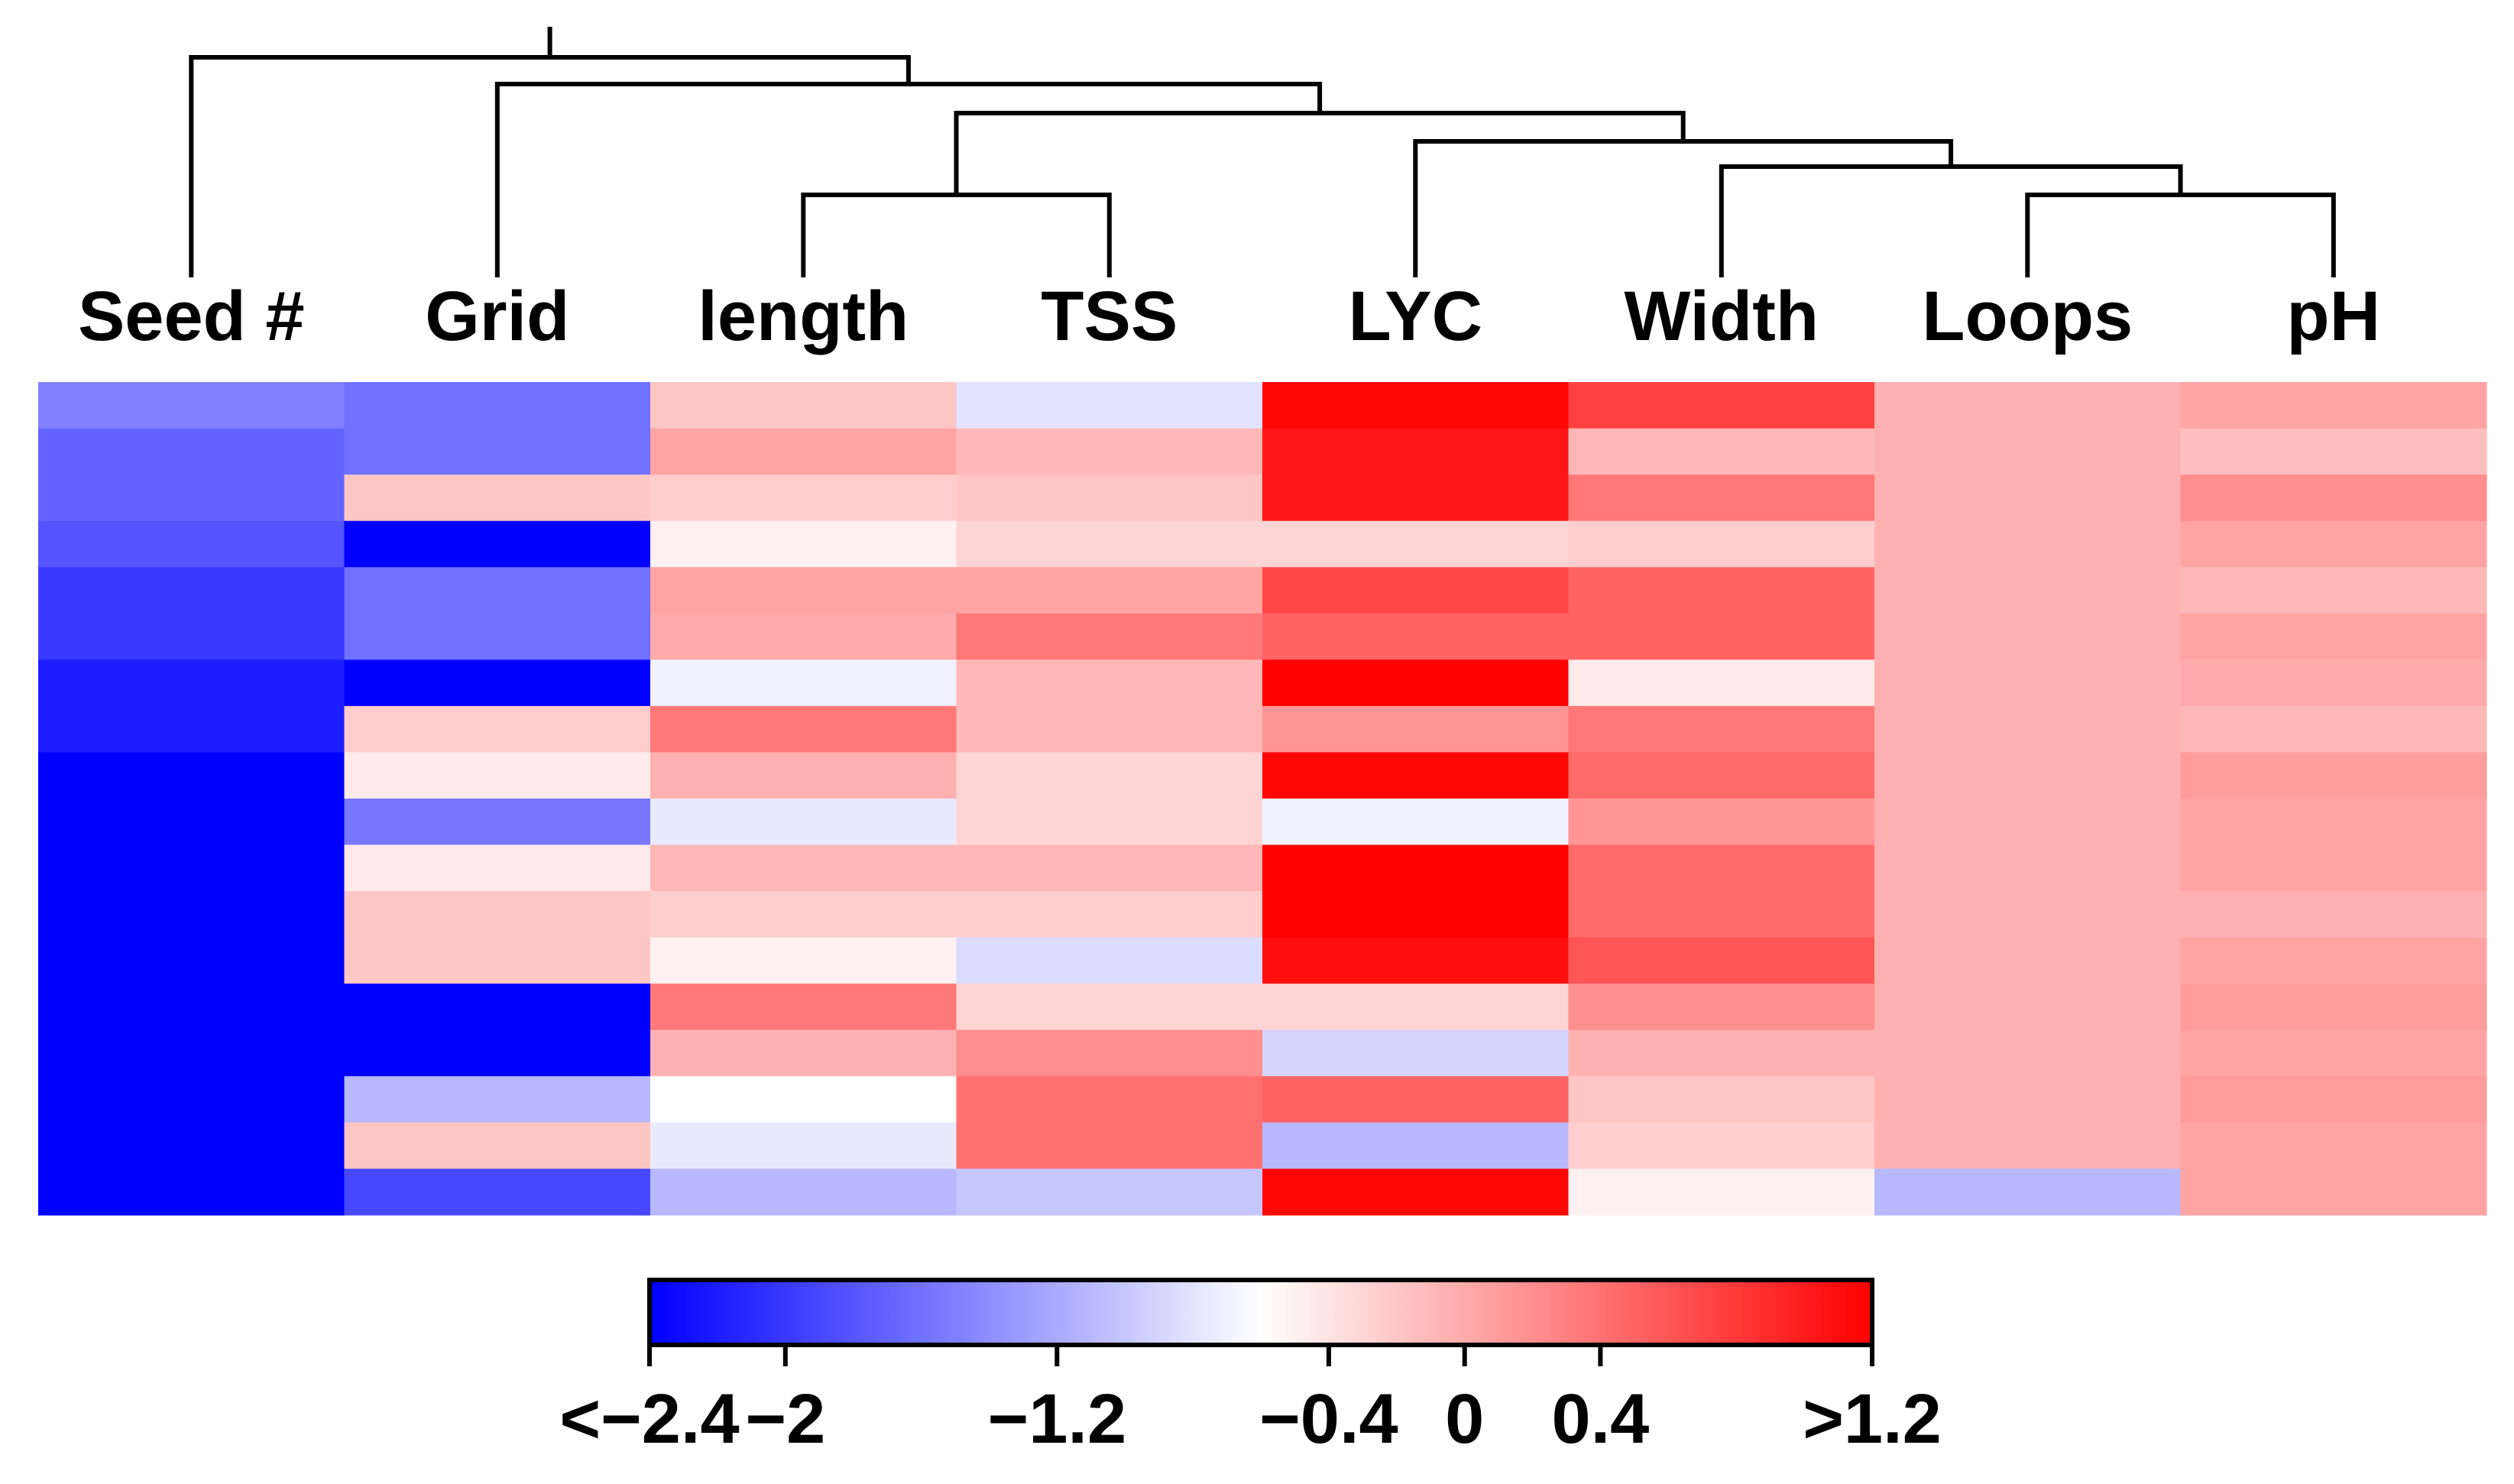  I want to click on column-label-grid: Grid, so click(497, 316).